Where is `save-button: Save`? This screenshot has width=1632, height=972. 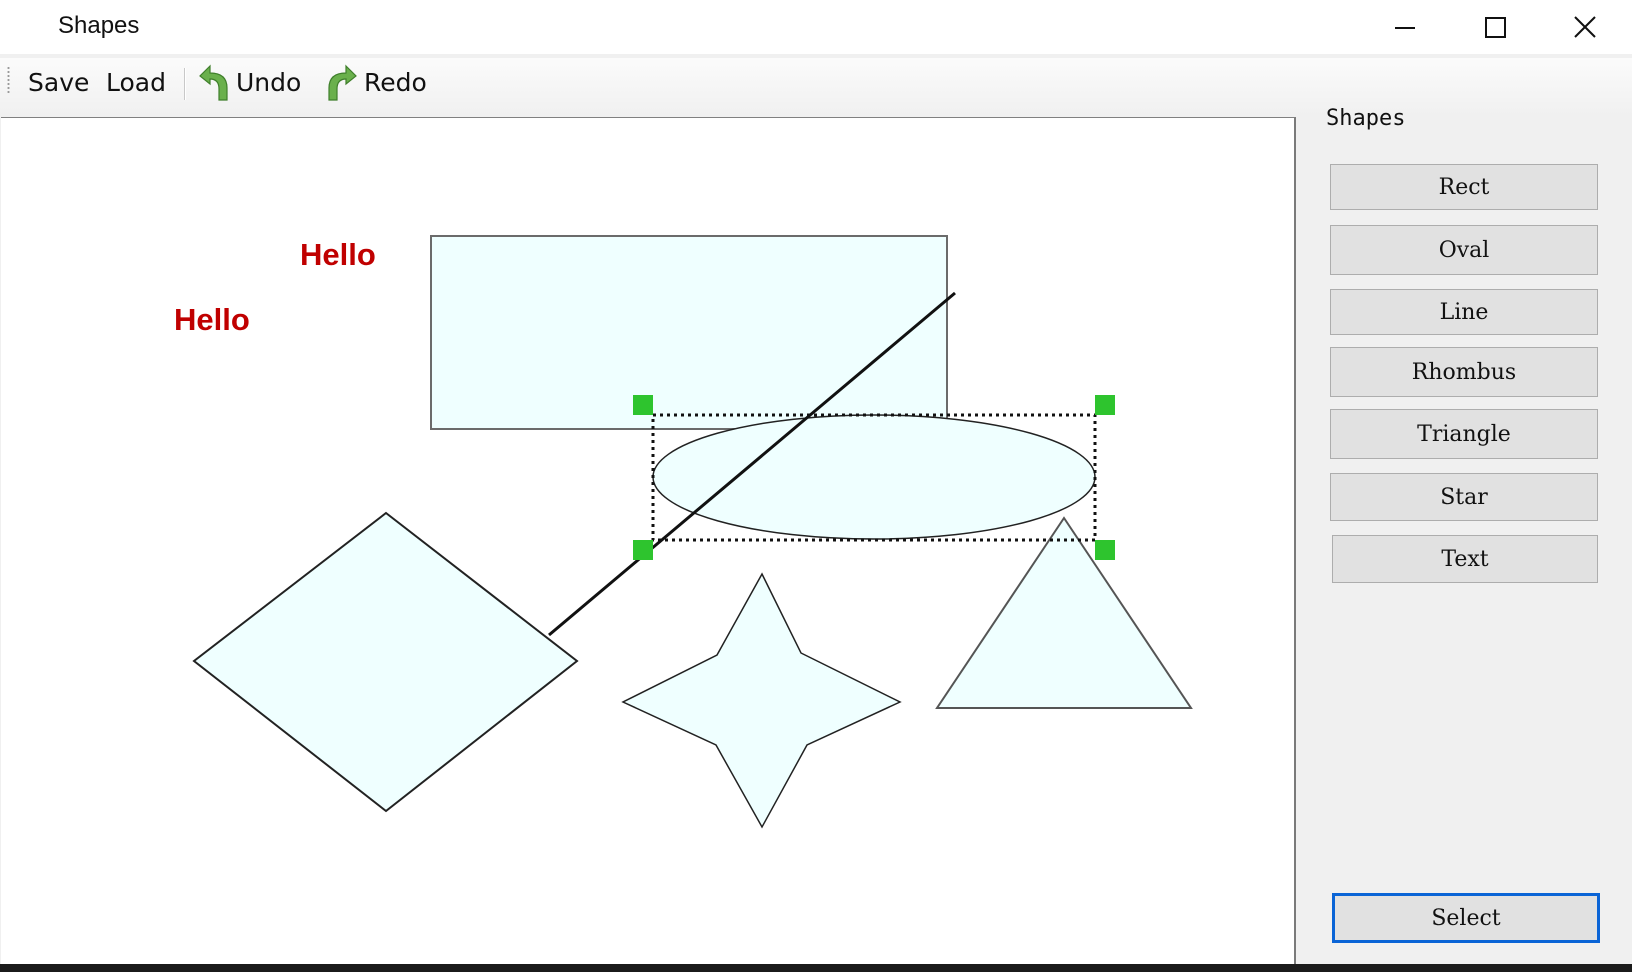
save-button: Save is located at coordinates (58, 82).